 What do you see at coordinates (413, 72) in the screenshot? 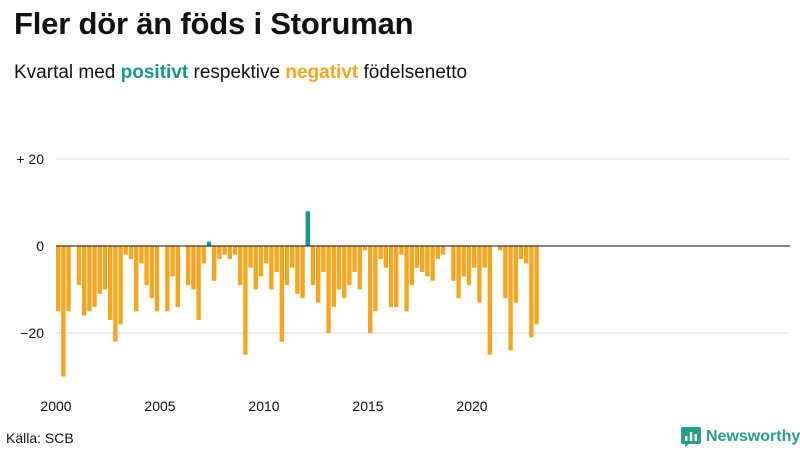
I see `subtitle-suffix: födelsenetto` at bounding box center [413, 72].